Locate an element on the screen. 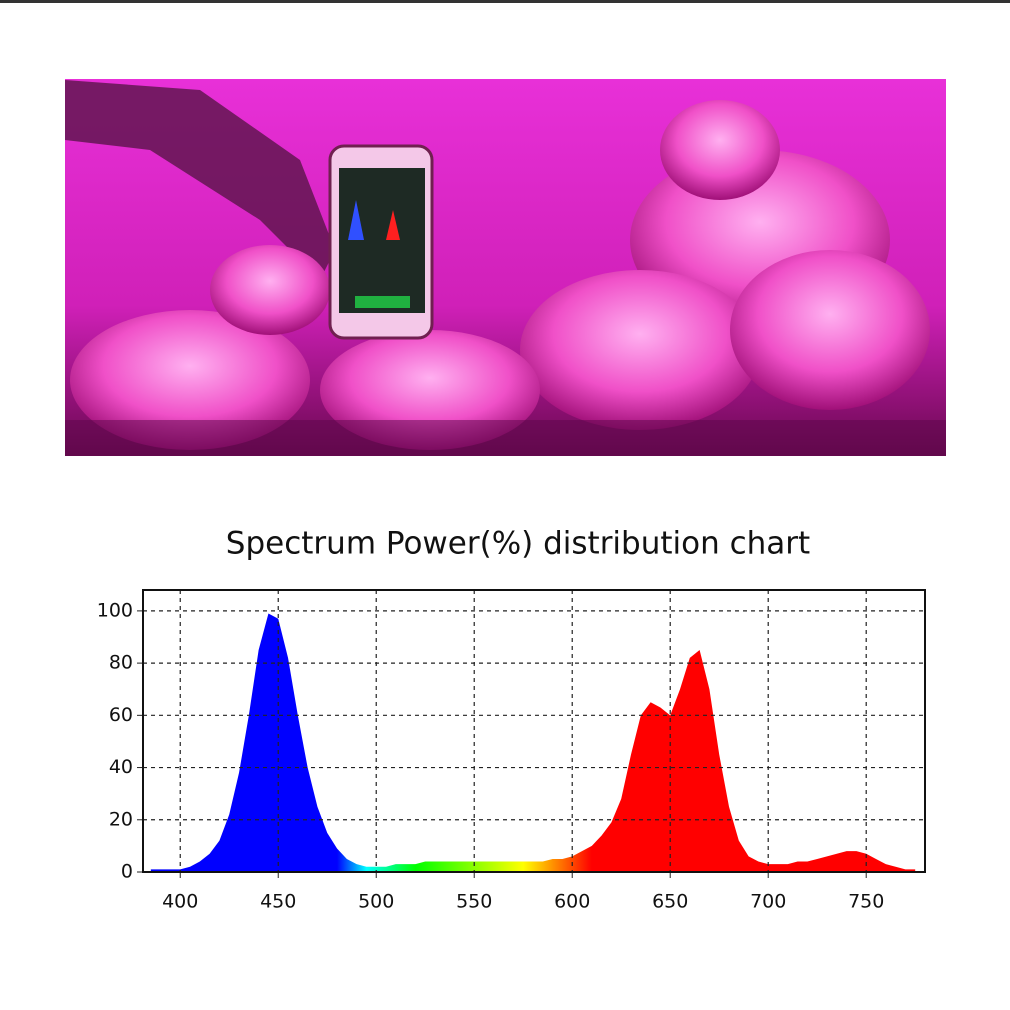 Image resolution: width=1010 pixels, height=1010 pixels. x-tick-label: 700 is located at coordinates (768, 902).